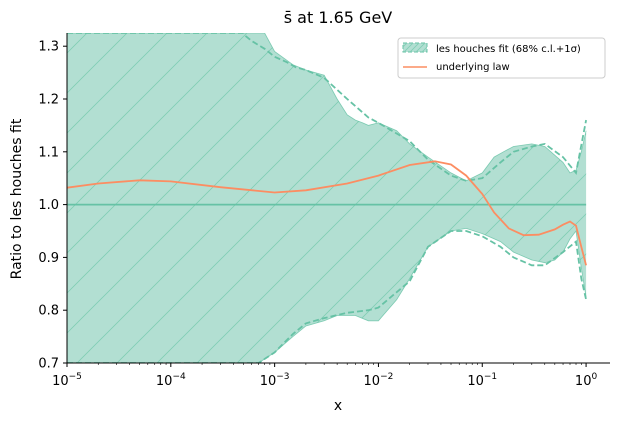 The height and width of the screenshot is (423, 619). What do you see at coordinates (338, 406) in the screenshot?
I see `x-axis-label: x` at bounding box center [338, 406].